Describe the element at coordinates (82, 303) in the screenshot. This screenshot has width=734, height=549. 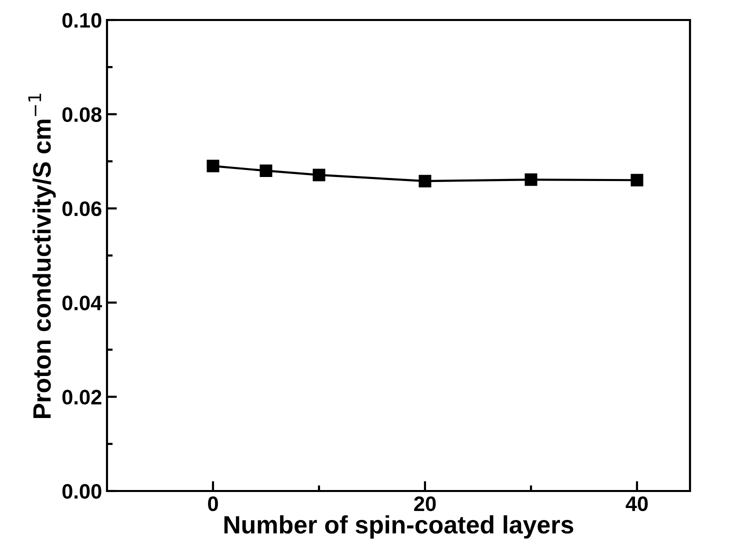
I see `y-tick-label: 0.04` at that location.